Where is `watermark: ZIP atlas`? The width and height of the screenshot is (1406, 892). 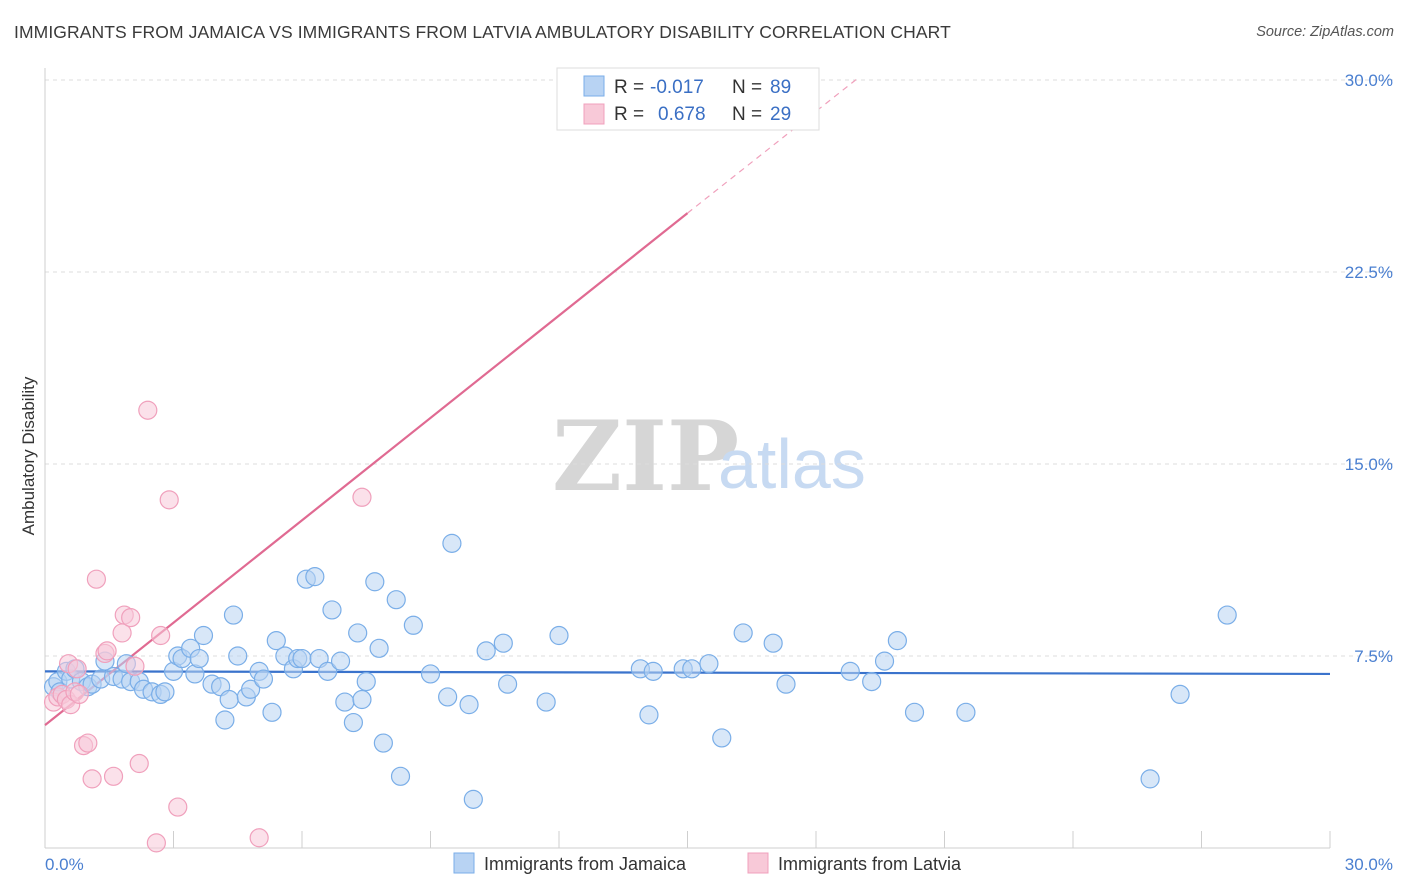 watermark: ZIP atlas is located at coordinates (709, 456).